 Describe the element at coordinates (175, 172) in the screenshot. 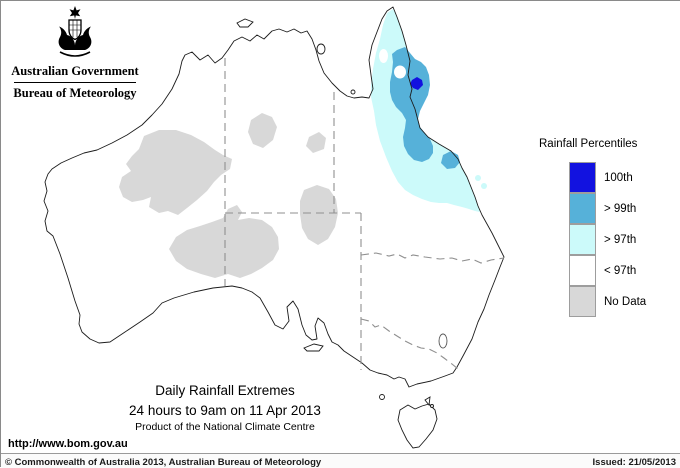

I see `nodata-blob-wa-interior` at that location.